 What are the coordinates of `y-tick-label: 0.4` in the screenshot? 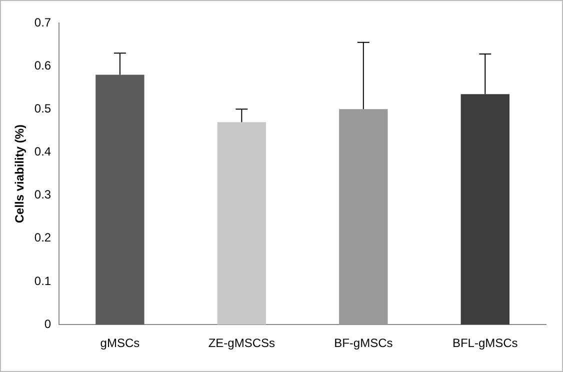 It's located at (43, 151).